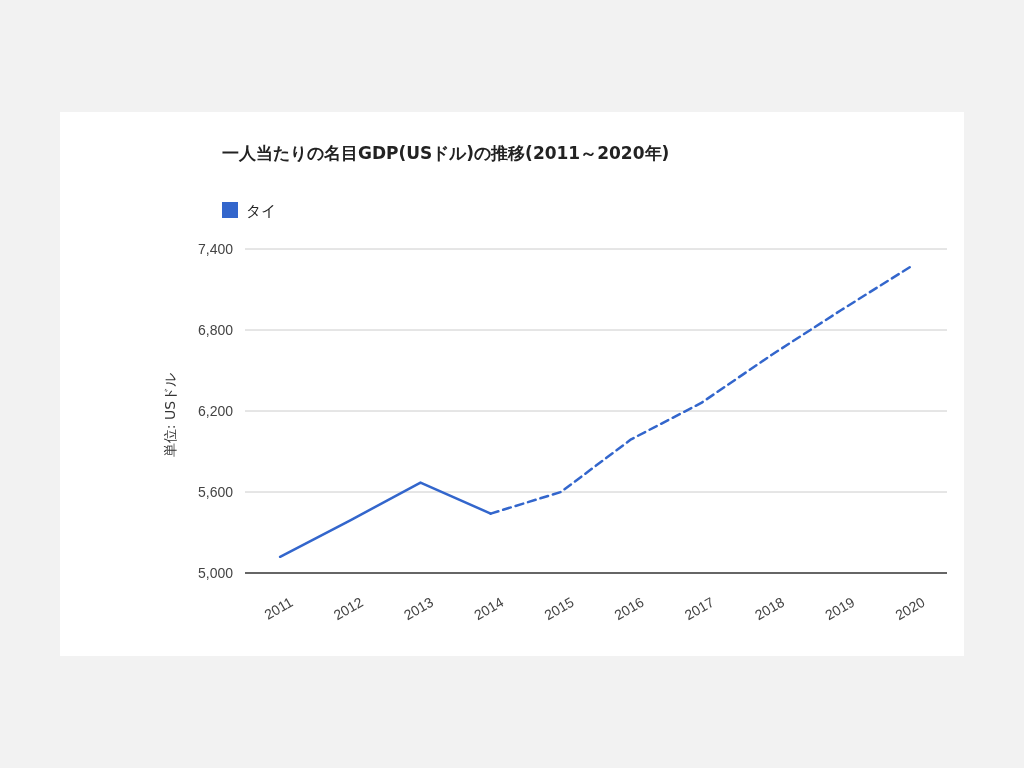  I want to click on y-tick-label: 6,200, so click(215, 411).